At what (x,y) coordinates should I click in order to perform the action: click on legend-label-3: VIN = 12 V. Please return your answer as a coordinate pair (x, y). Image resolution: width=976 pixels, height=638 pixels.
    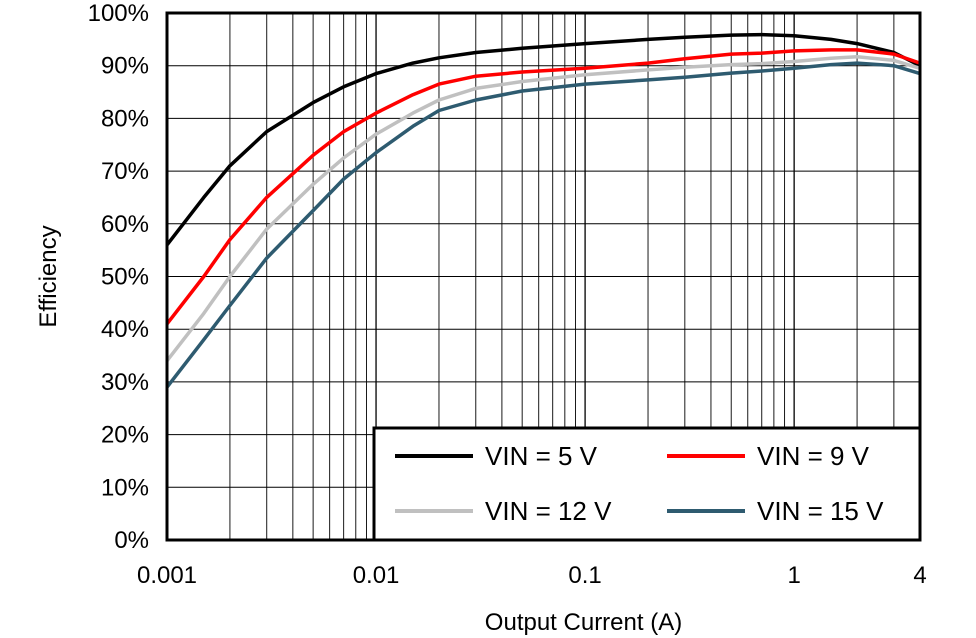
    Looking at the image, I should click on (548, 511).